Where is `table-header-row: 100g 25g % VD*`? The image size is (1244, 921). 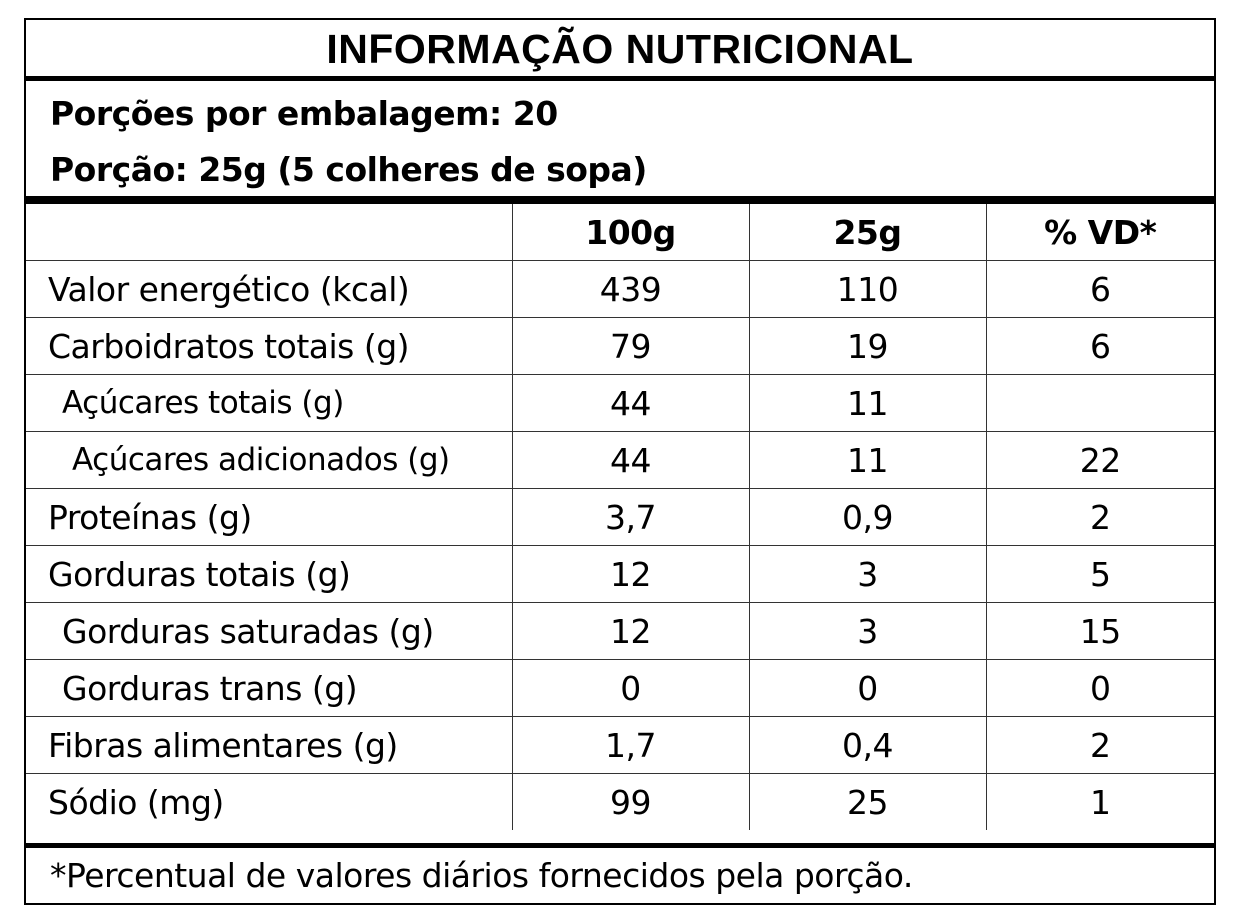
table-header-row: 100g 25g % VD* is located at coordinates (620, 232).